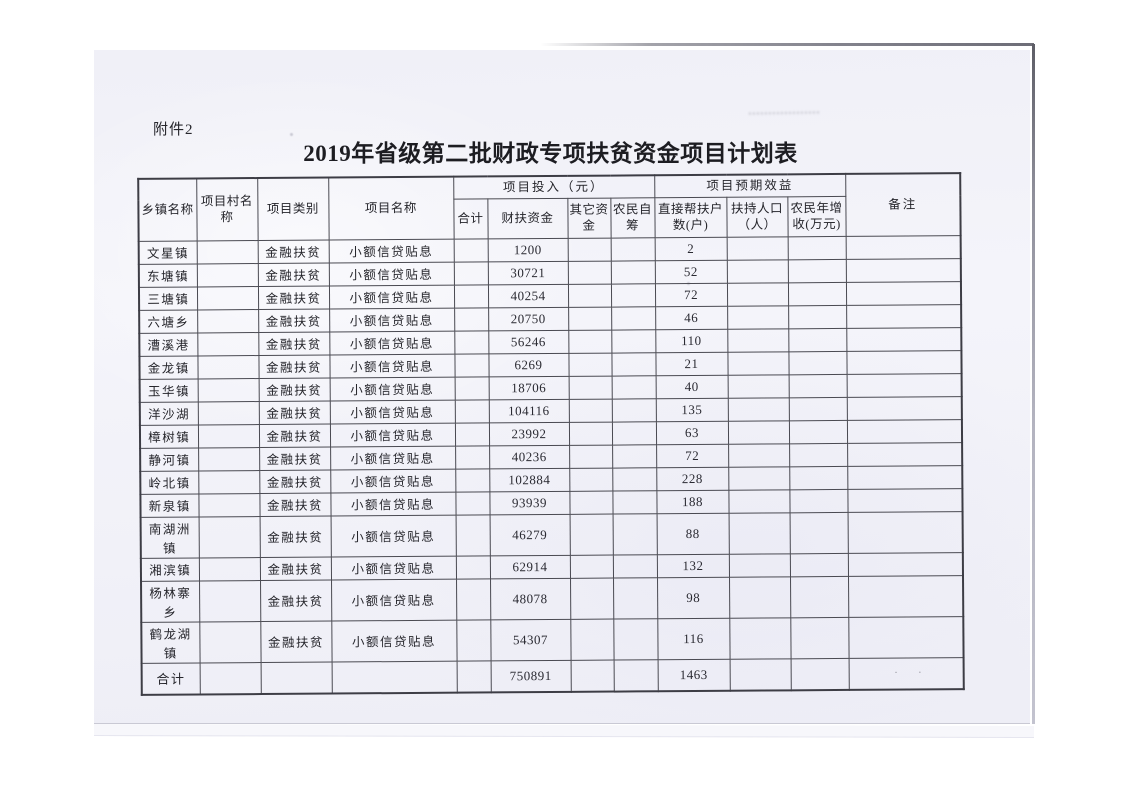  Describe the element at coordinates (691, 386) in the screenshot. I see `cell-households: 40` at that location.